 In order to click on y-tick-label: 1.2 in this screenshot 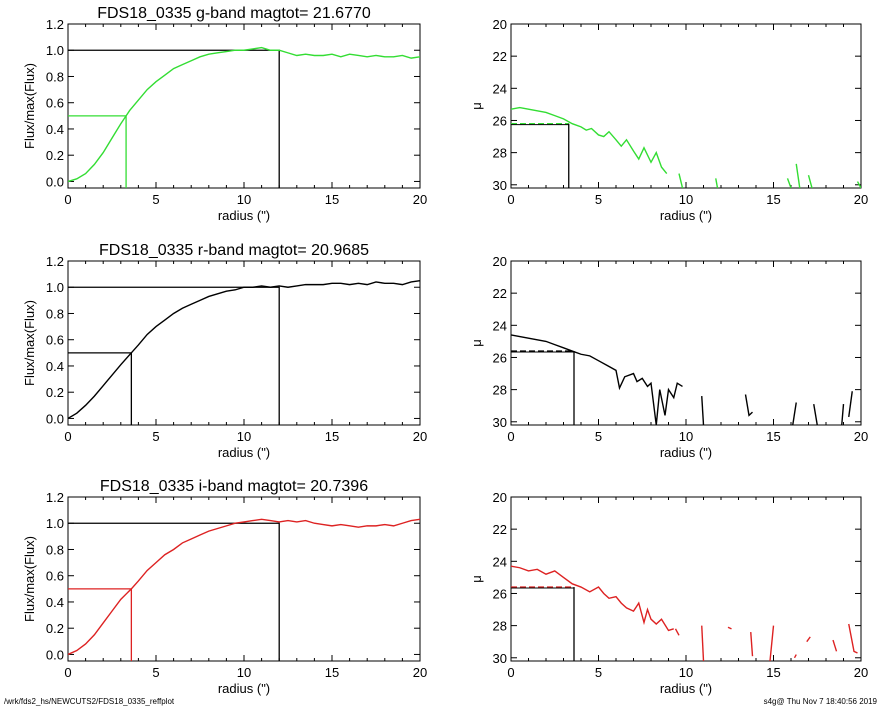, I will do `click(55, 261)`.